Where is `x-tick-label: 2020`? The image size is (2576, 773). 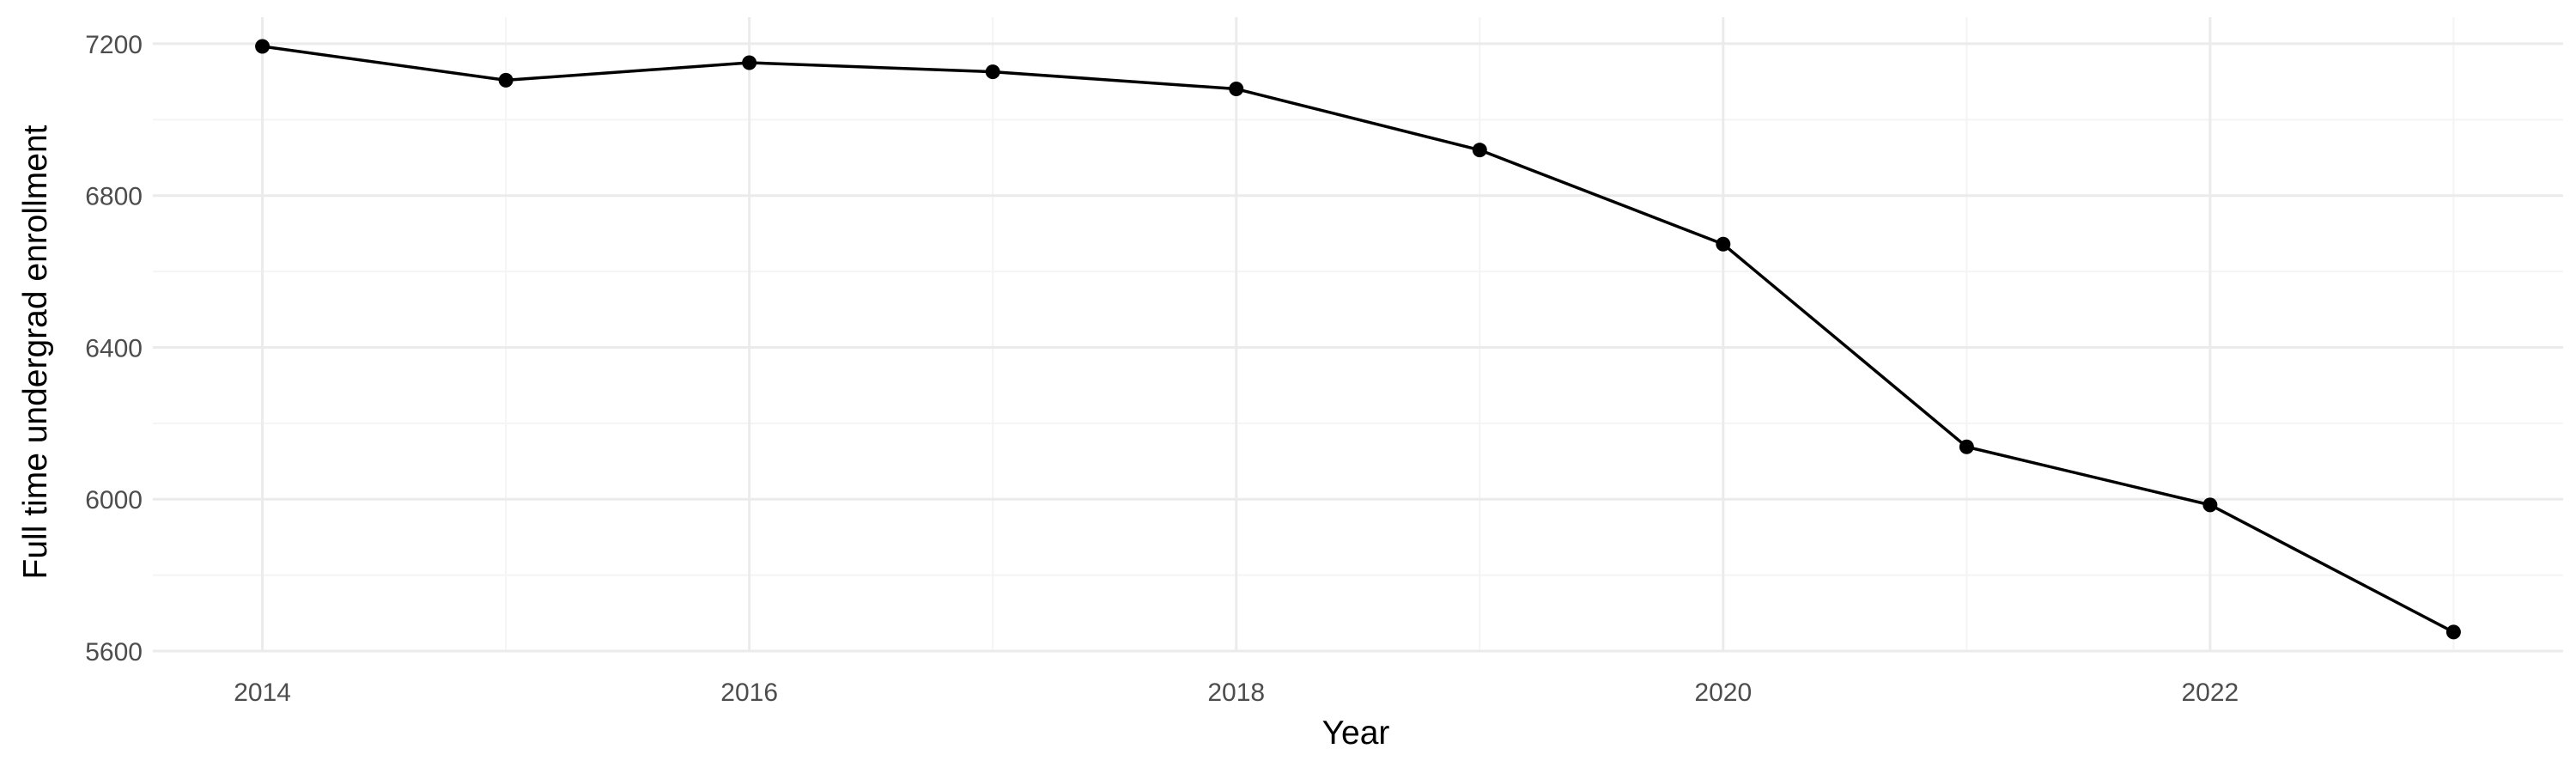
x-tick-label: 2020 is located at coordinates (1723, 693).